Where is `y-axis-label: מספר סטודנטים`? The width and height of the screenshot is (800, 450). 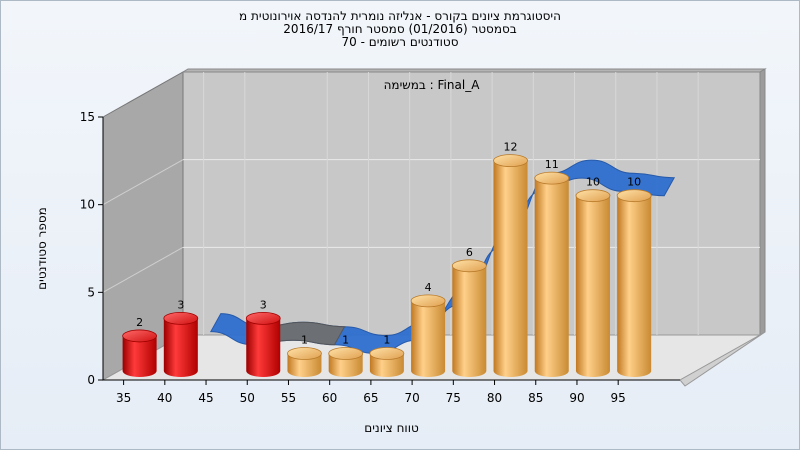
y-axis-label: מספר סטודנטים is located at coordinates (42, 248).